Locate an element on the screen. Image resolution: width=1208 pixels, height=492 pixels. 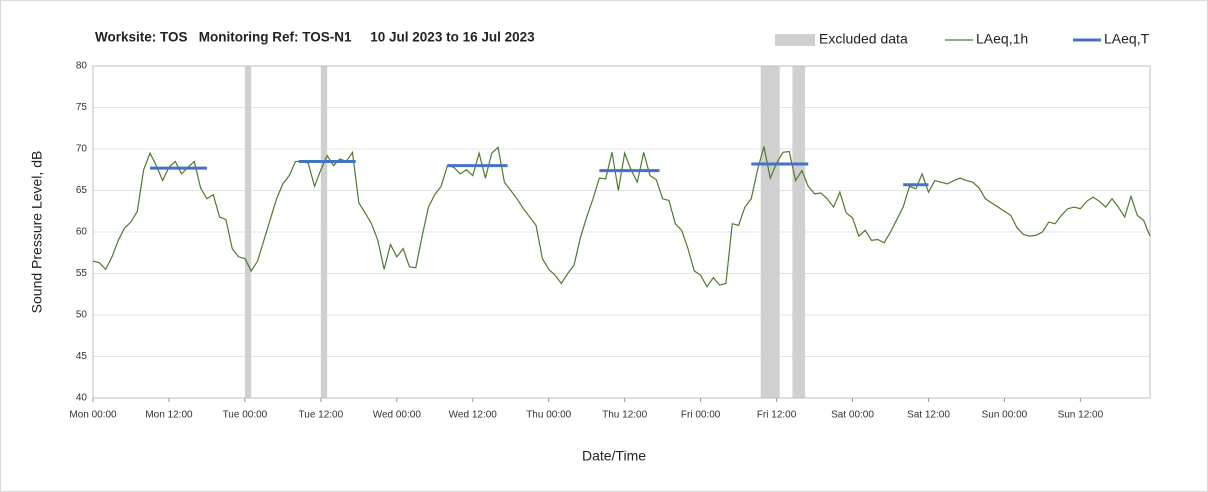
y-tick-label: 45 is located at coordinates (82, 356).